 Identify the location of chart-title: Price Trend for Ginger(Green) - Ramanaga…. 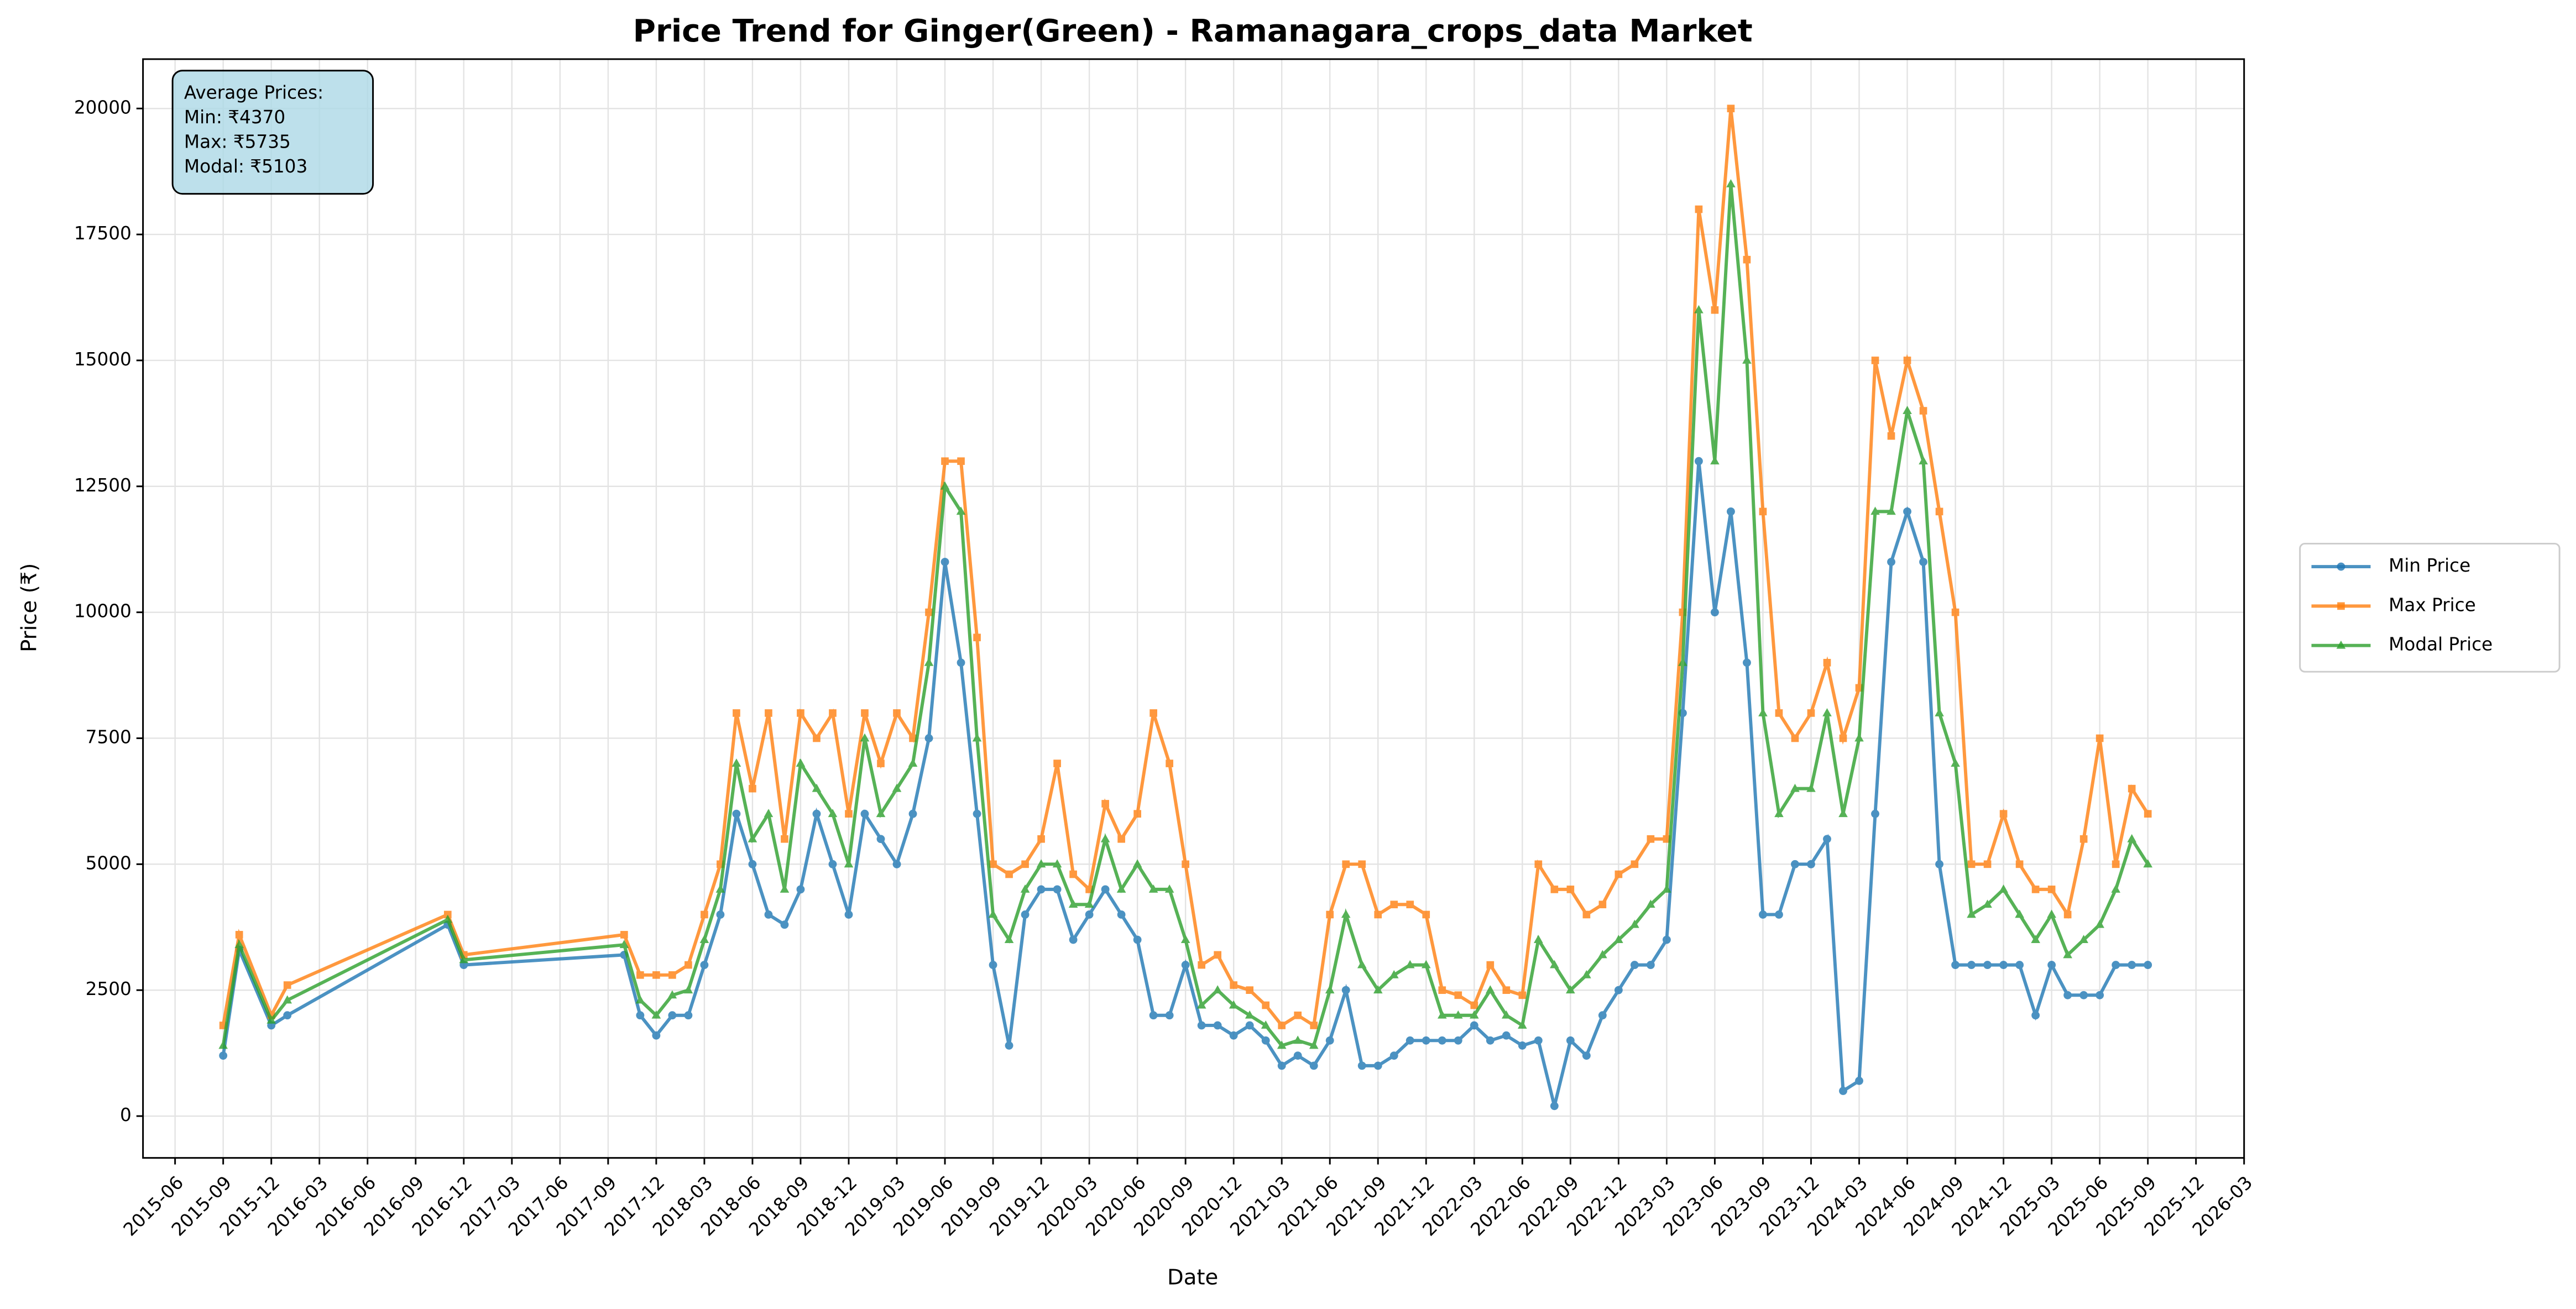
(1193, 31).